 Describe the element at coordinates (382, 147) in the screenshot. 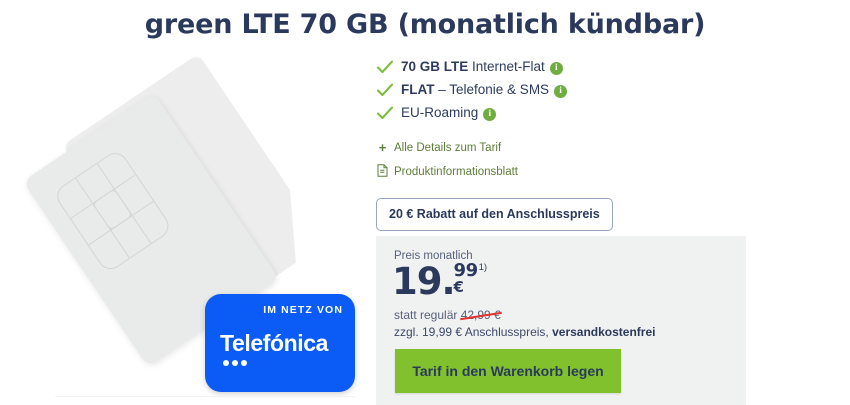

I see `plus-icon: +` at that location.